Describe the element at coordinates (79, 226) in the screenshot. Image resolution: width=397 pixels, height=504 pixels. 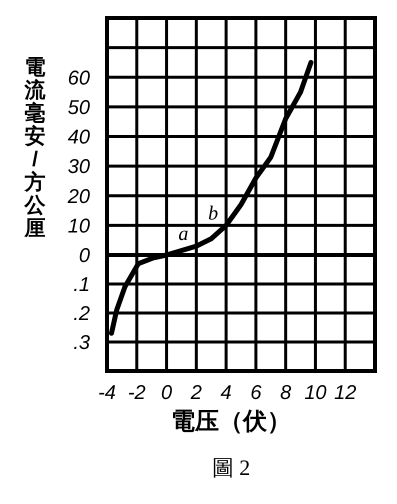
I see `y-tick-label: 10` at that location.